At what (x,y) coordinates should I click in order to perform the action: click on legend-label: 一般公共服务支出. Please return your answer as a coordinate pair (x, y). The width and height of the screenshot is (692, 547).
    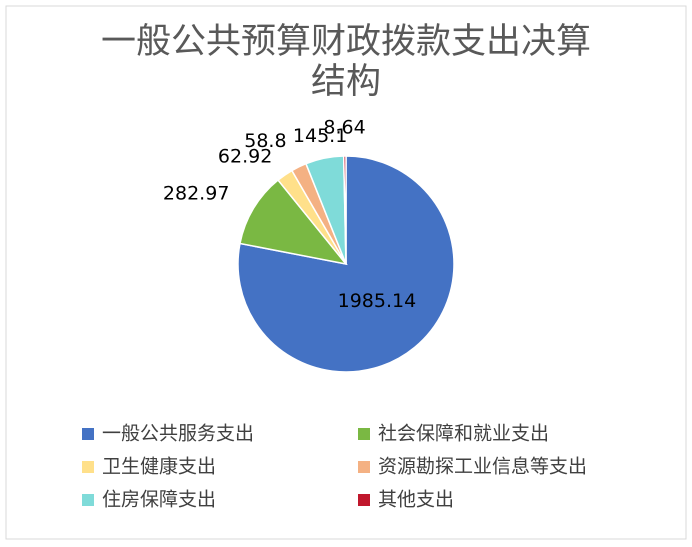
    Looking at the image, I should click on (178, 434).